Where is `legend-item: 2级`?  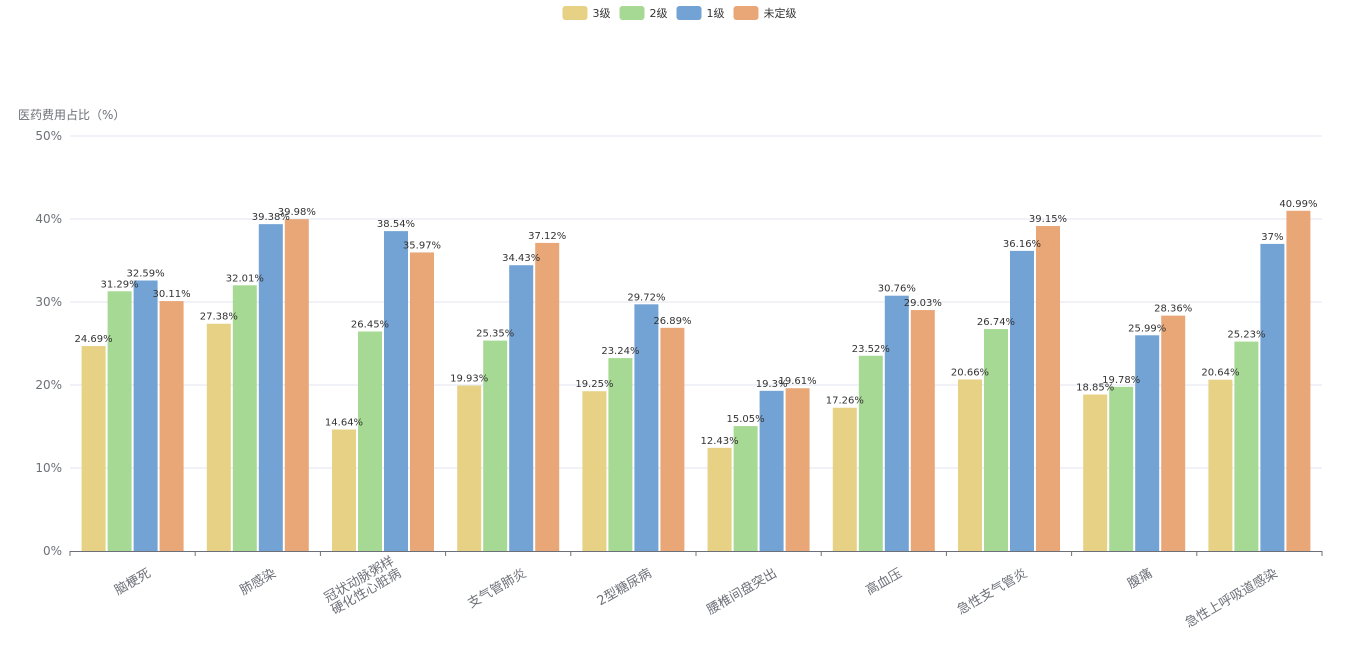
legend-item: 2级 is located at coordinates (643, 13).